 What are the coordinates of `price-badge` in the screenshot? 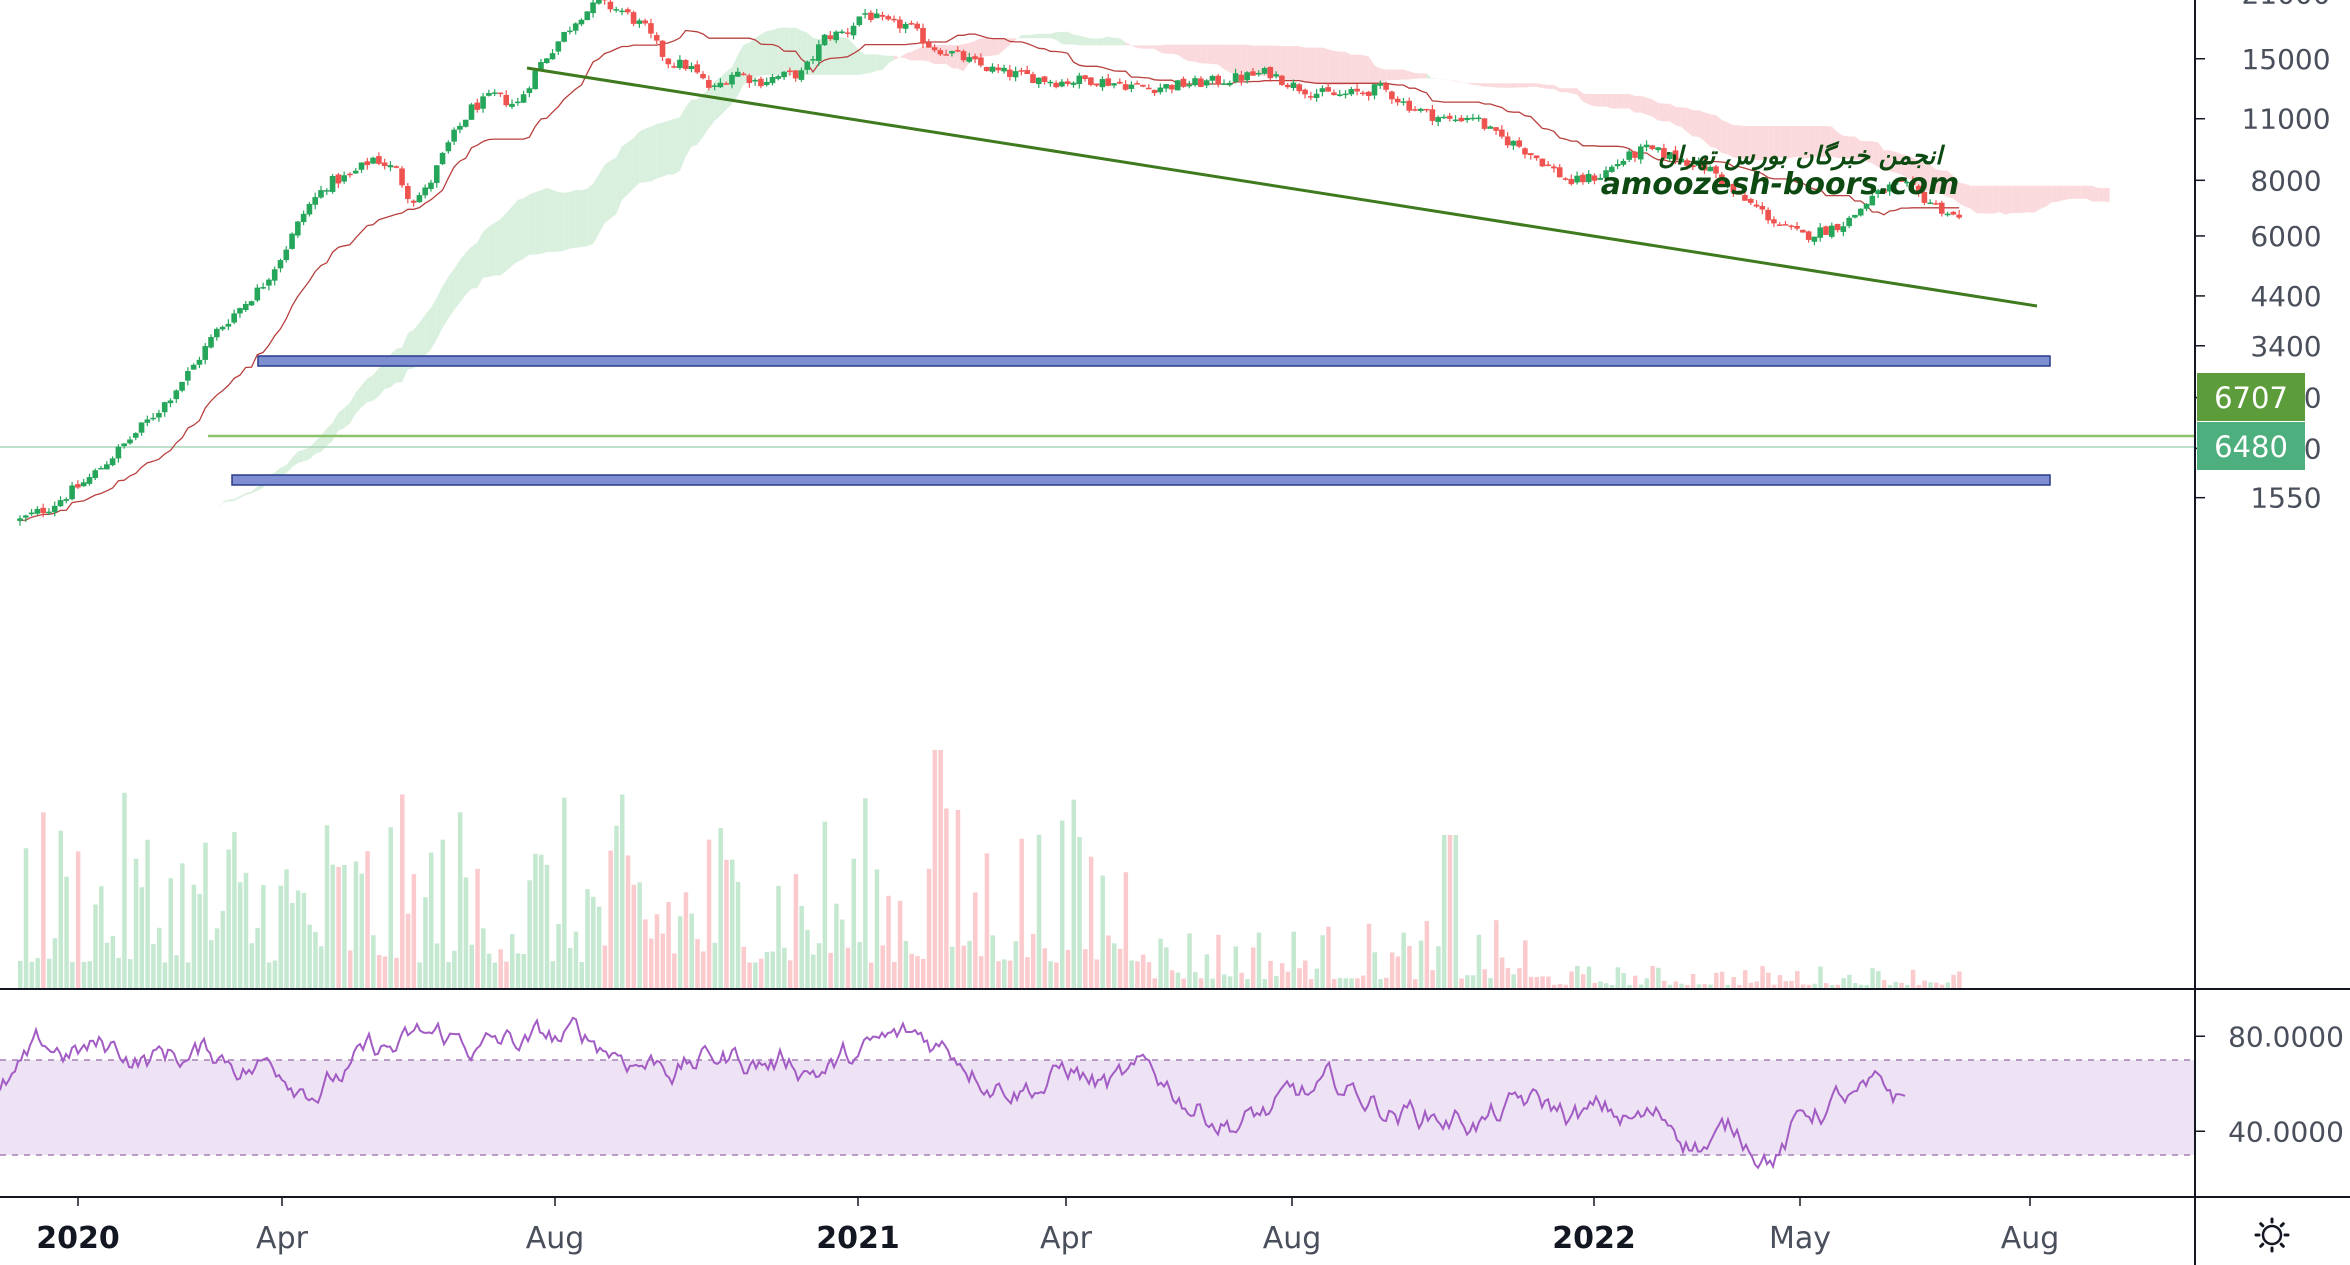 It's located at (2251, 446).